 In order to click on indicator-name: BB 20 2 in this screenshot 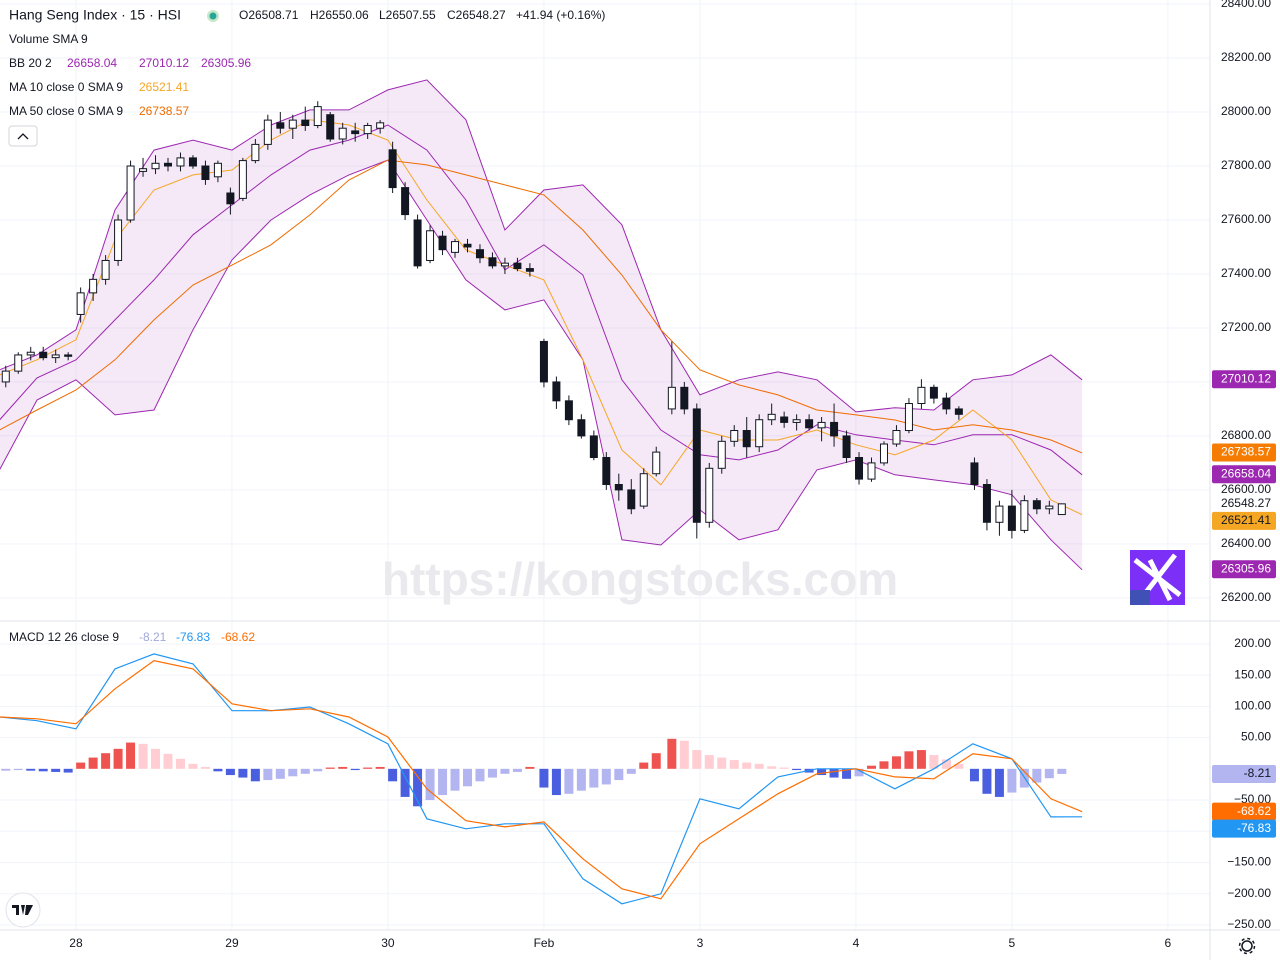, I will do `click(30, 63)`.